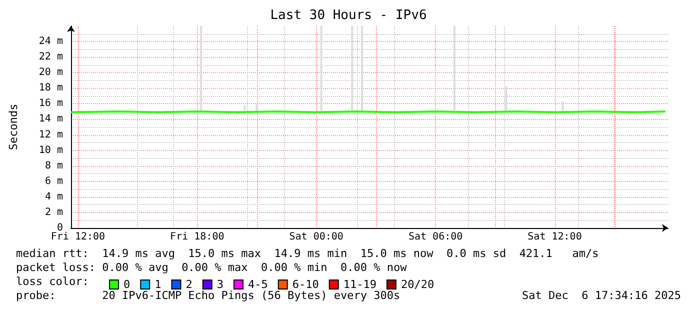  Describe the element at coordinates (555, 237) in the screenshot. I see `x-tick-label: Sat 12:00` at that location.